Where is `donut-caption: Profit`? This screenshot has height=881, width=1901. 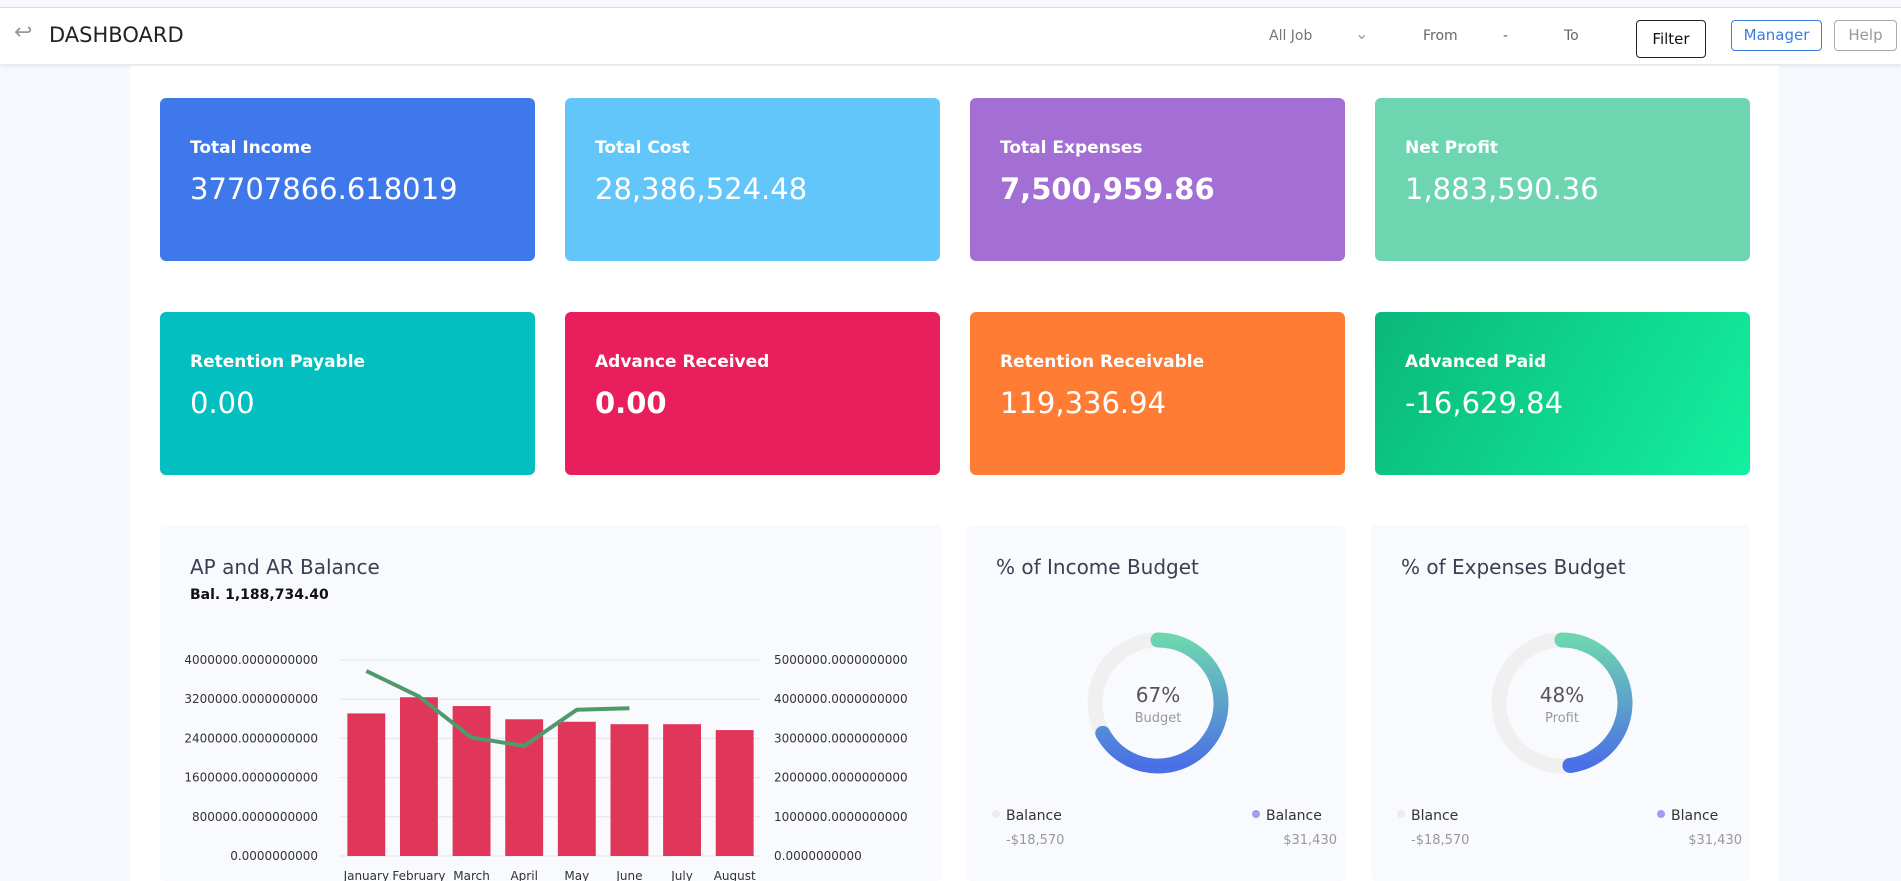 donut-caption: Profit is located at coordinates (1562, 718).